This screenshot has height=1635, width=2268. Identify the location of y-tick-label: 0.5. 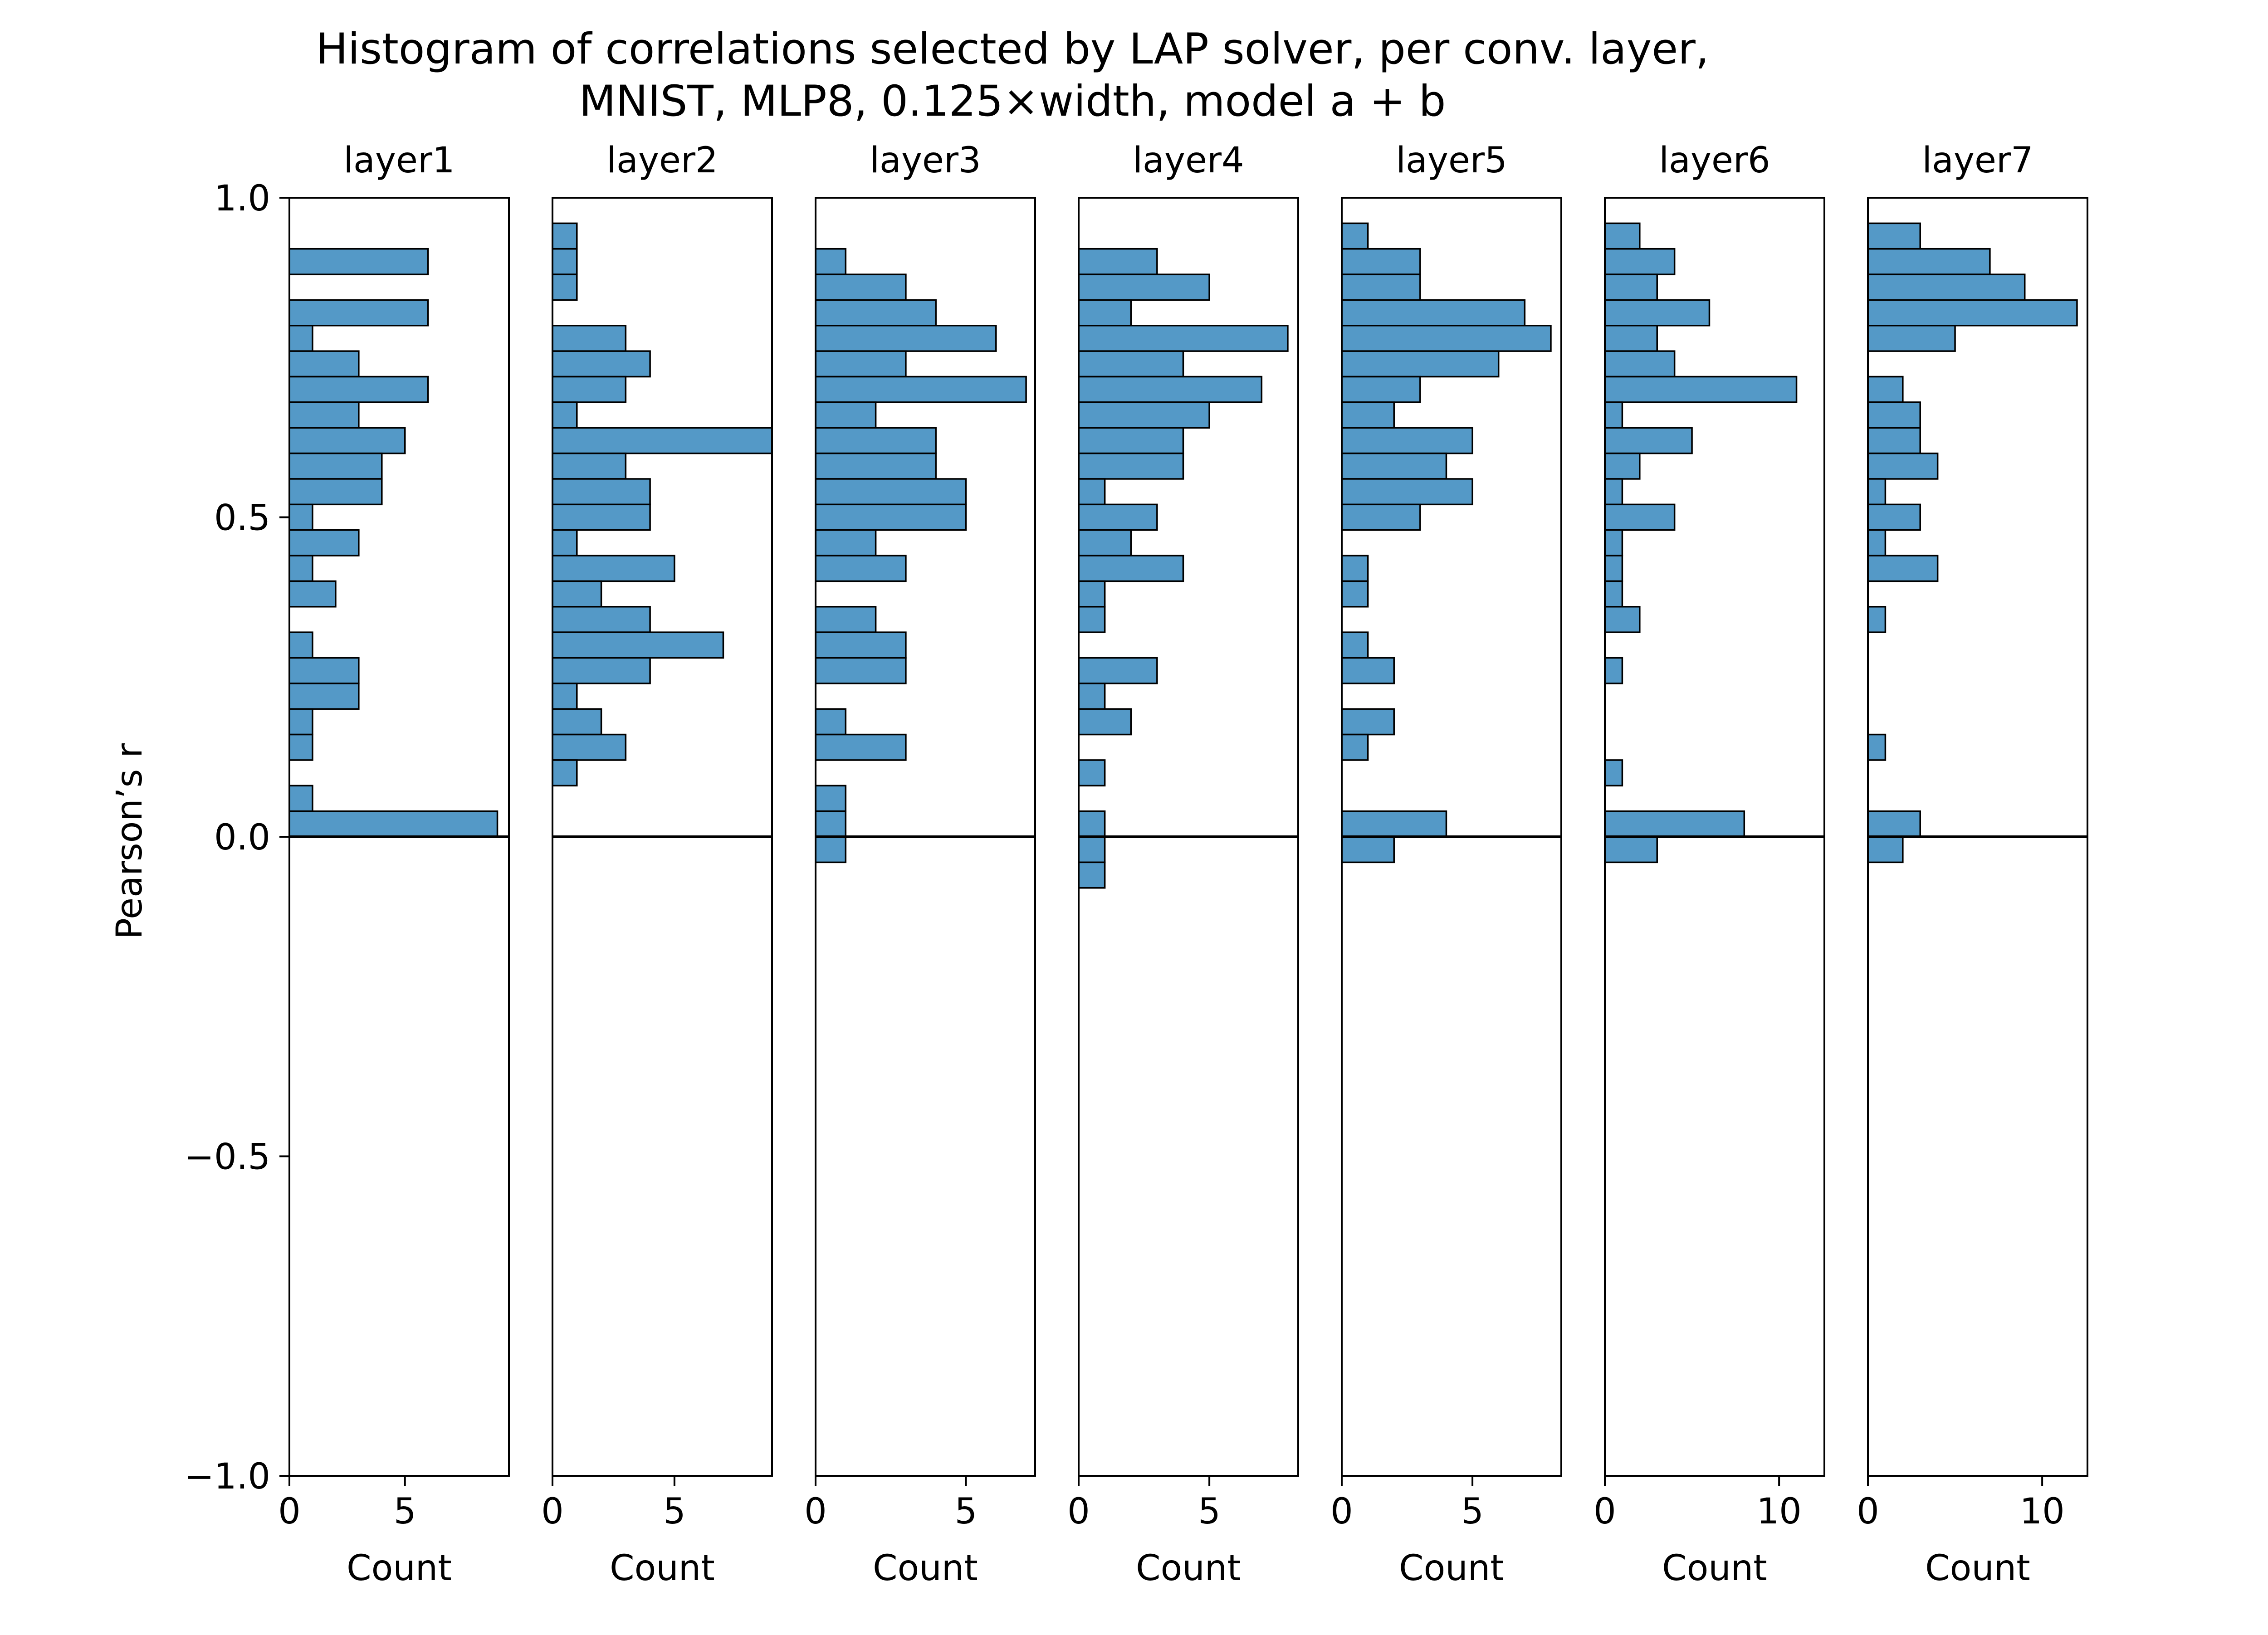
(242, 518).